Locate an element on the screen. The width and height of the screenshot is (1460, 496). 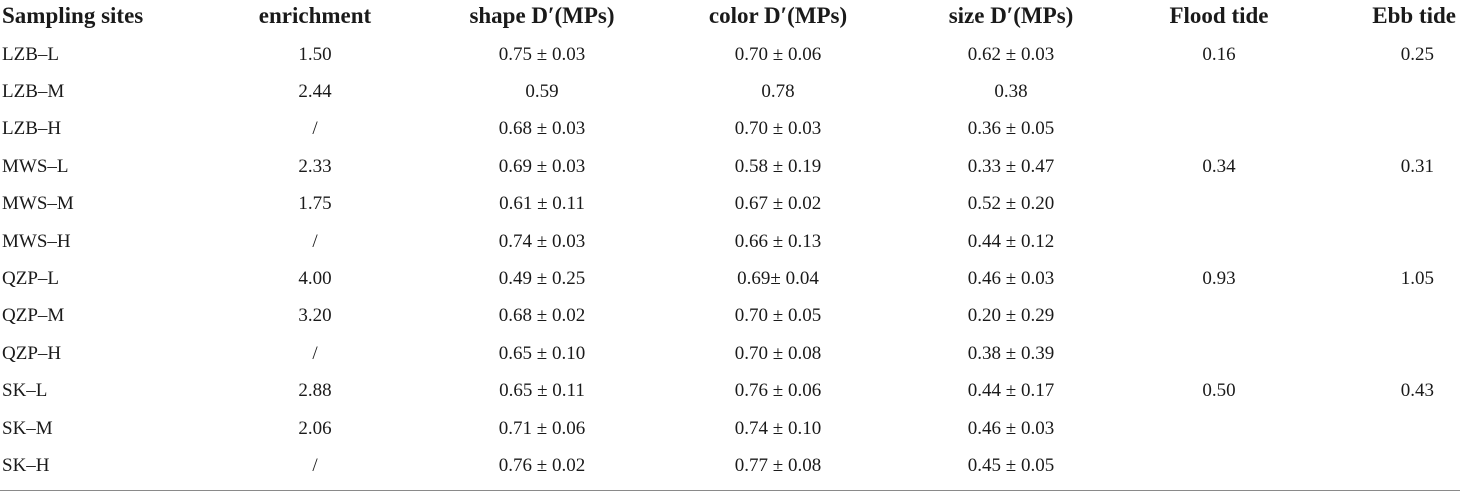
cell-color: 0.66 ± 0.13 is located at coordinates (778, 241).